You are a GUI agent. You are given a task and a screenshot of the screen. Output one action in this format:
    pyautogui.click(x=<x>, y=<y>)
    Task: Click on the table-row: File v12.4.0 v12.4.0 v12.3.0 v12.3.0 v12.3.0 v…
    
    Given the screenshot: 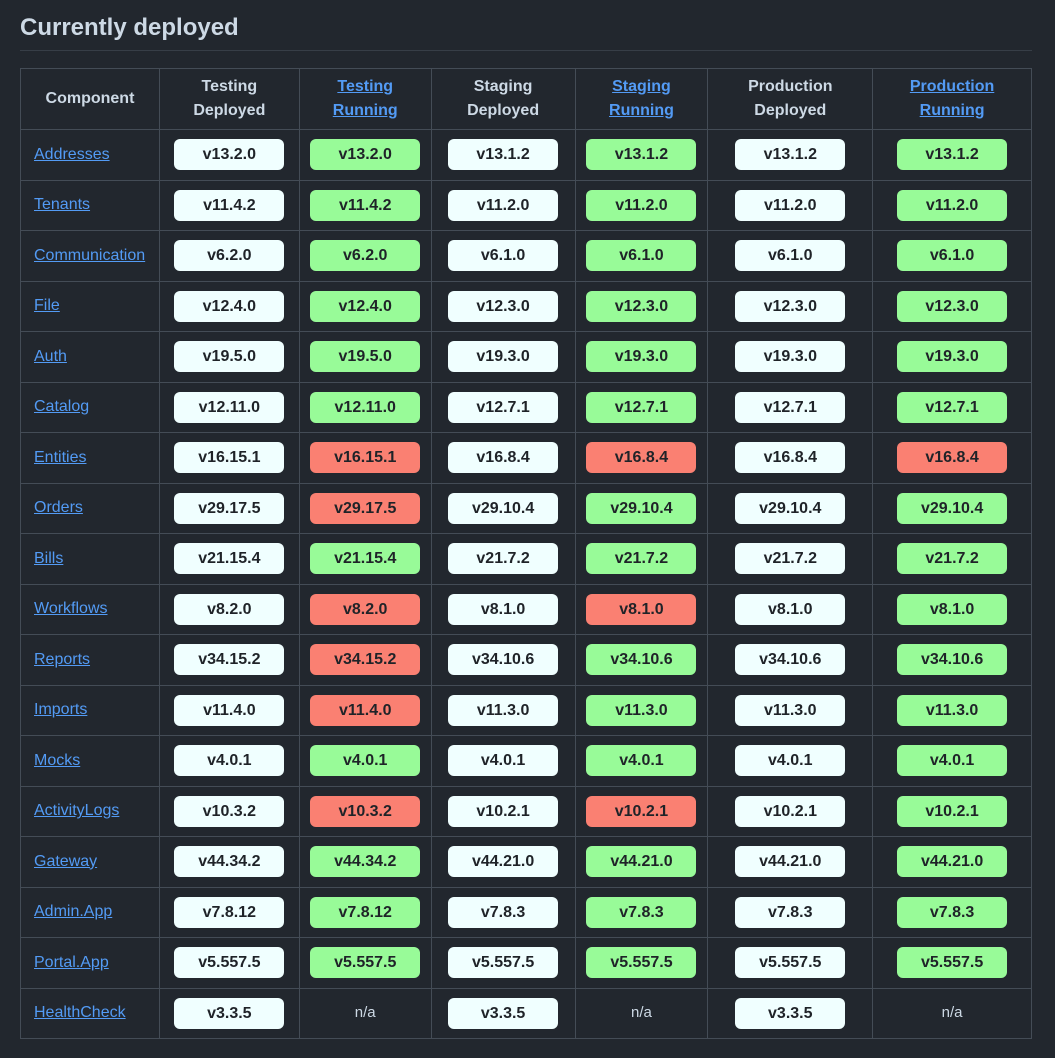 What is the action you would take?
    pyautogui.click(x=526, y=306)
    